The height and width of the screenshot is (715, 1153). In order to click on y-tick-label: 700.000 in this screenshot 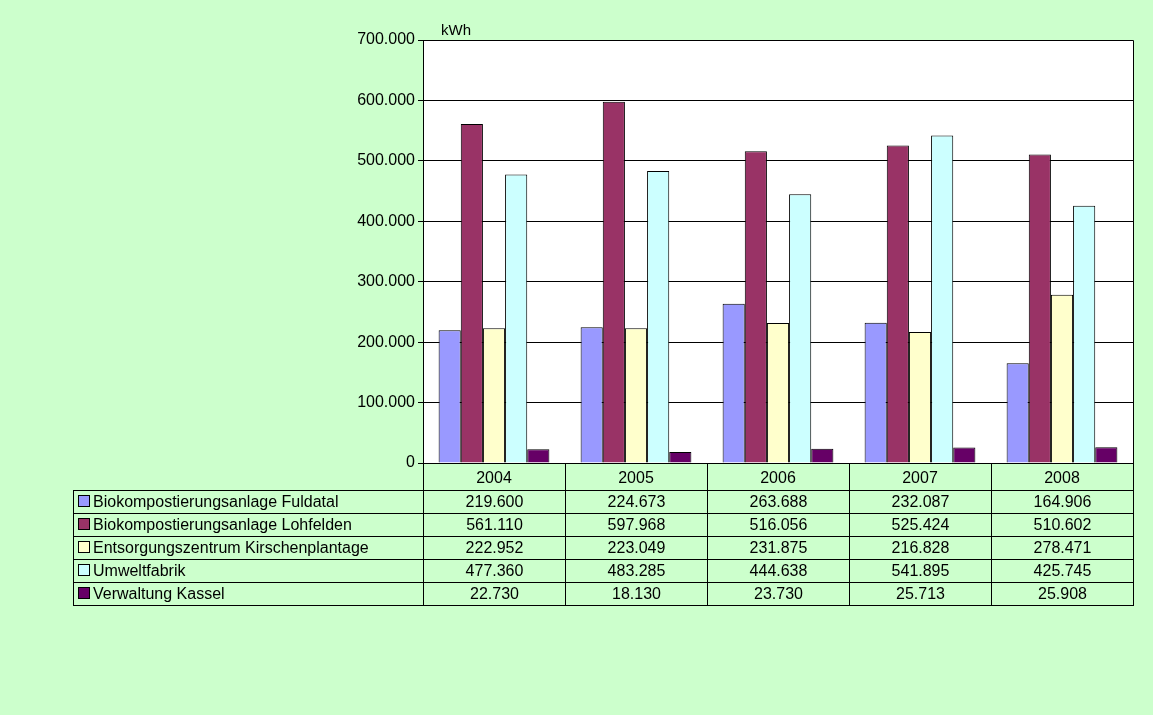, I will do `click(386, 39)`.